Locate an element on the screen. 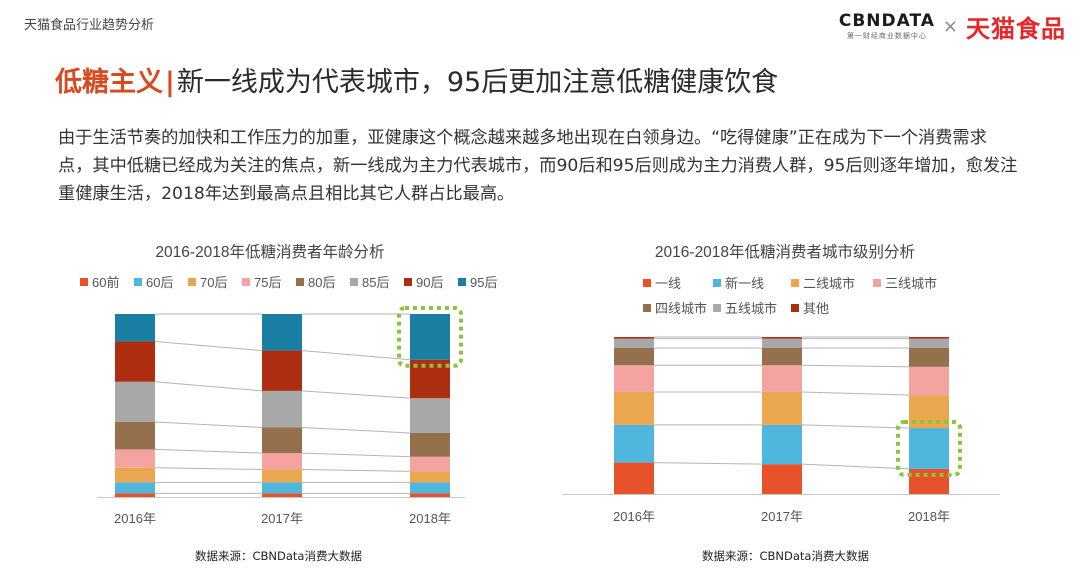 The image size is (1080, 572). legend-label: 95后 is located at coordinates (483, 282).